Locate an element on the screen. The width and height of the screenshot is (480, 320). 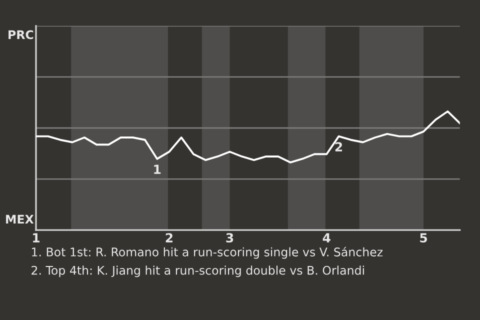
annotation: 2 is located at coordinates (338, 147).